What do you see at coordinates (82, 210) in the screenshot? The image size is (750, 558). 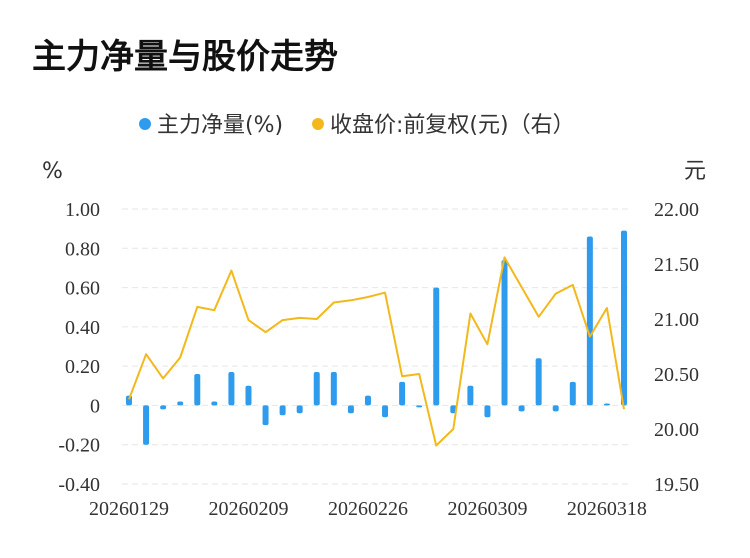 I see `left-tick-label: 1.00` at bounding box center [82, 210].